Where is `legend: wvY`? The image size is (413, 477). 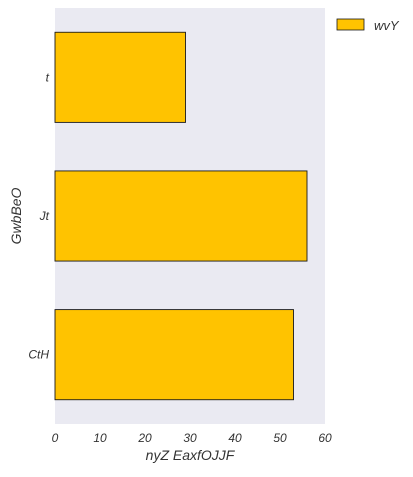 legend: wvY is located at coordinates (368, 25).